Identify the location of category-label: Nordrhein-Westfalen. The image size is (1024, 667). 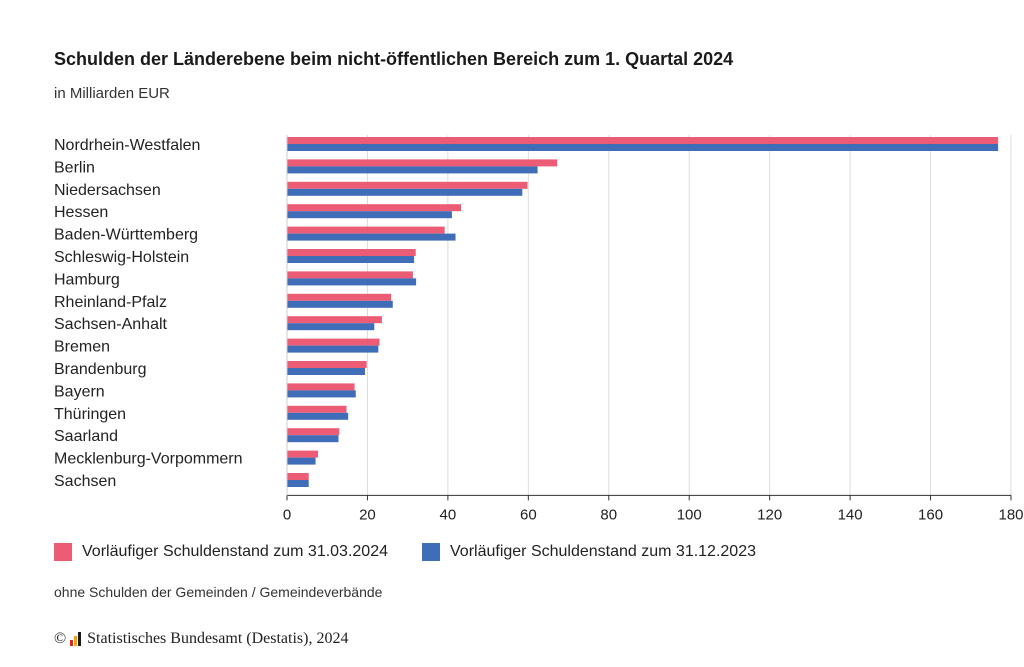
(127, 145).